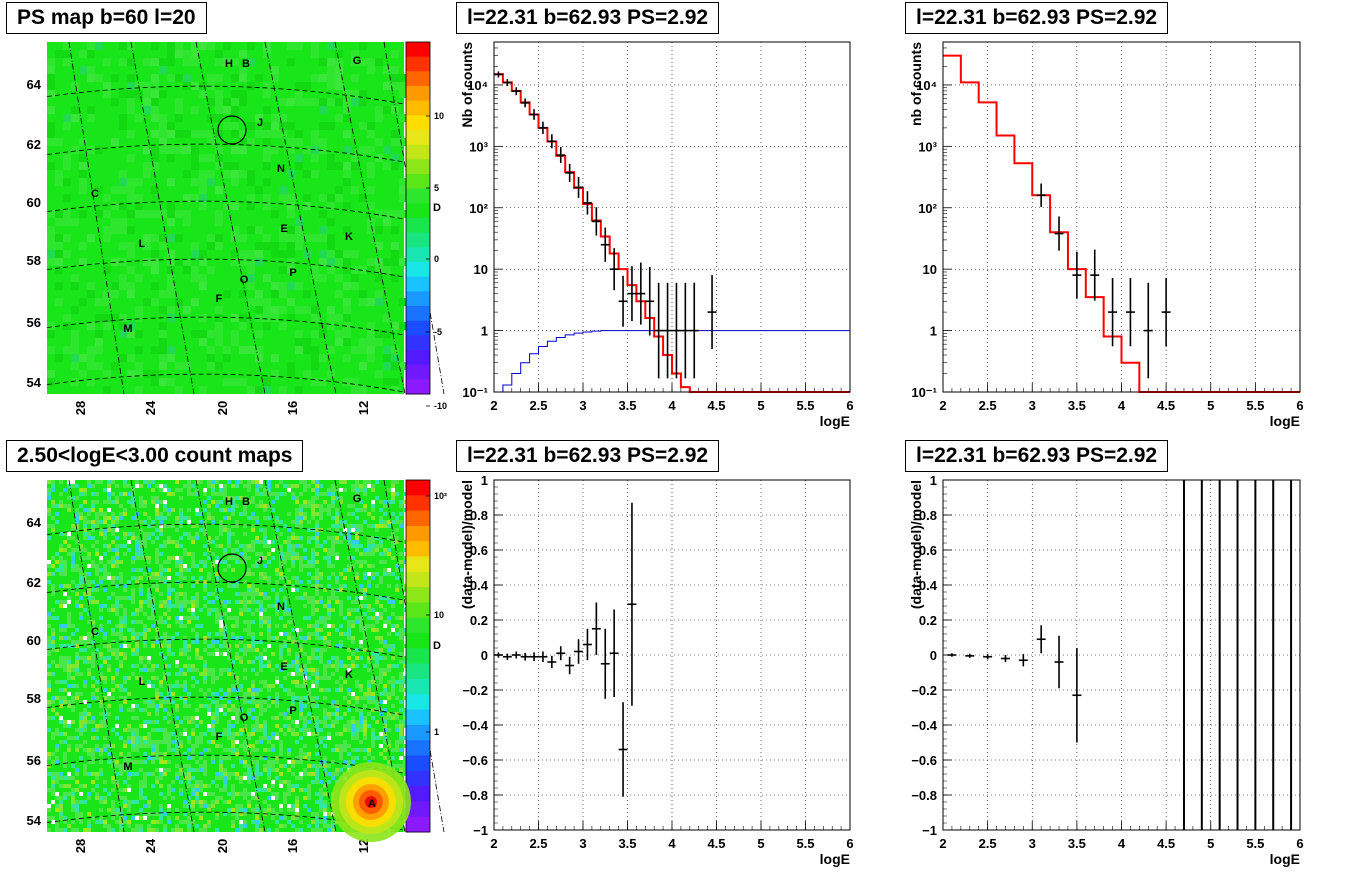  Describe the element at coordinates (34, 820) in the screenshot. I see `latitude-tick-label: 54` at that location.